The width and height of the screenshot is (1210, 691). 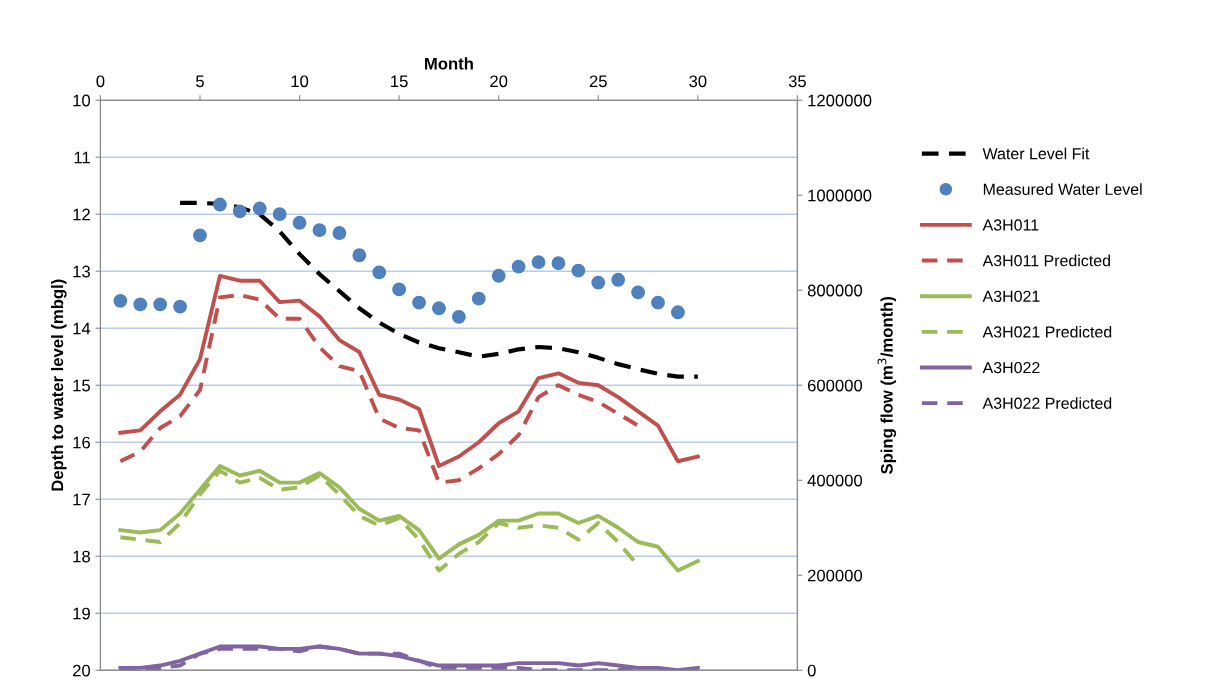 I want to click on x-tick-label: 5, so click(x=200, y=81).